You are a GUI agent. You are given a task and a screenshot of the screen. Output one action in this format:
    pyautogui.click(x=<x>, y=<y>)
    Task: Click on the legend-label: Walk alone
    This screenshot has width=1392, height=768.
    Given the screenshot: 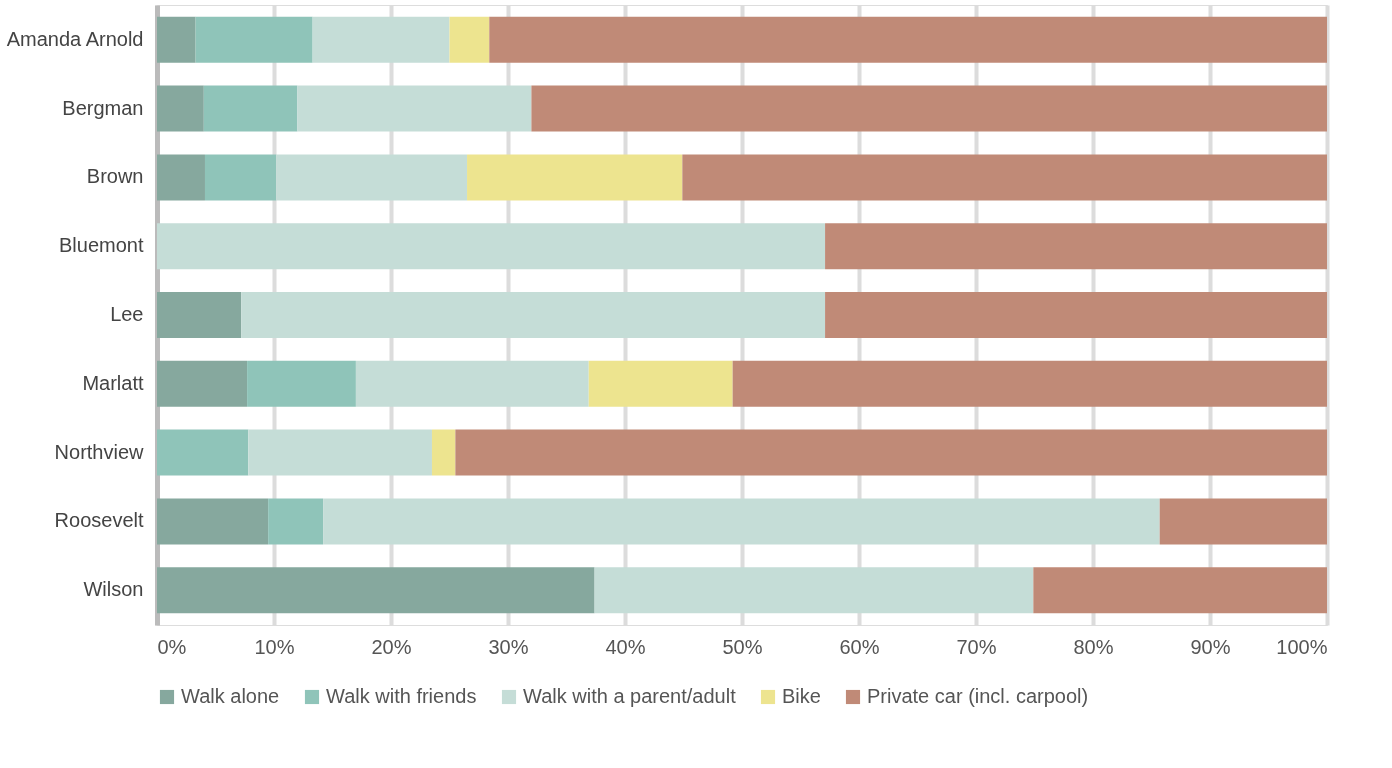 What is the action you would take?
    pyautogui.click(x=230, y=696)
    